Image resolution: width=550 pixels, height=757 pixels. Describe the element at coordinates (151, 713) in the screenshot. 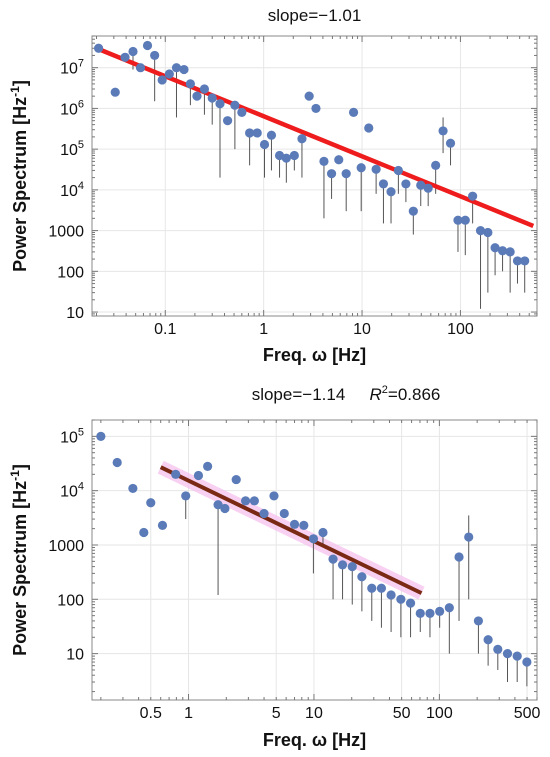

I see `chart2-x-tick-label: 0.5` at that location.